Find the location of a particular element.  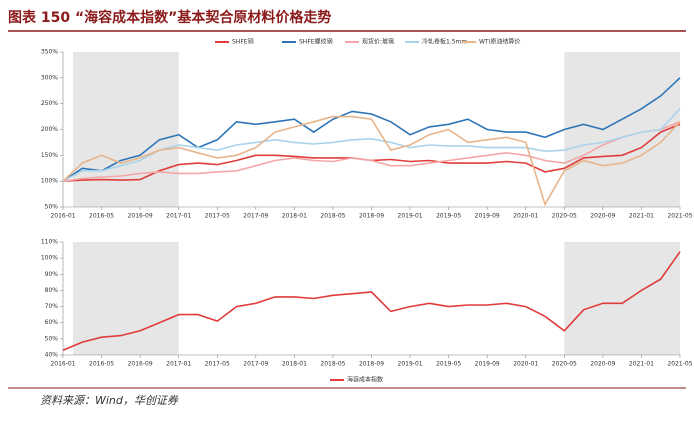

legend-label: 冷轧卷板1.5mm is located at coordinates (444, 42).